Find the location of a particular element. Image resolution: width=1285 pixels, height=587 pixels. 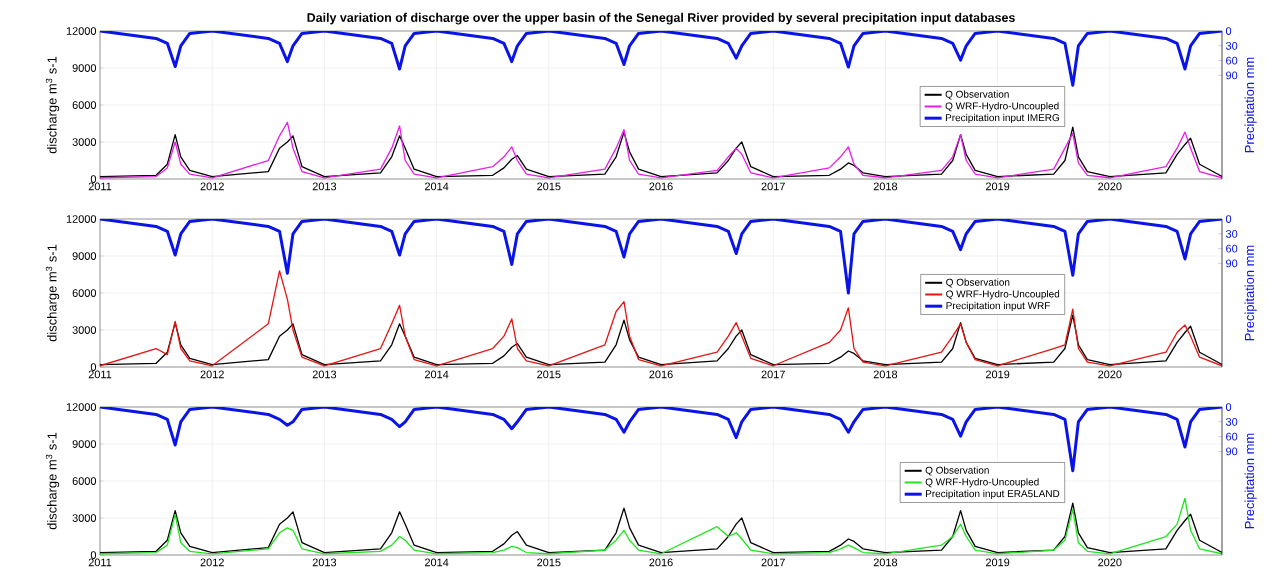

chart-title: Daily variation of discharge over the upper basin of the Senegal River provided by several precipitation input databases is located at coordinates (661, 18).